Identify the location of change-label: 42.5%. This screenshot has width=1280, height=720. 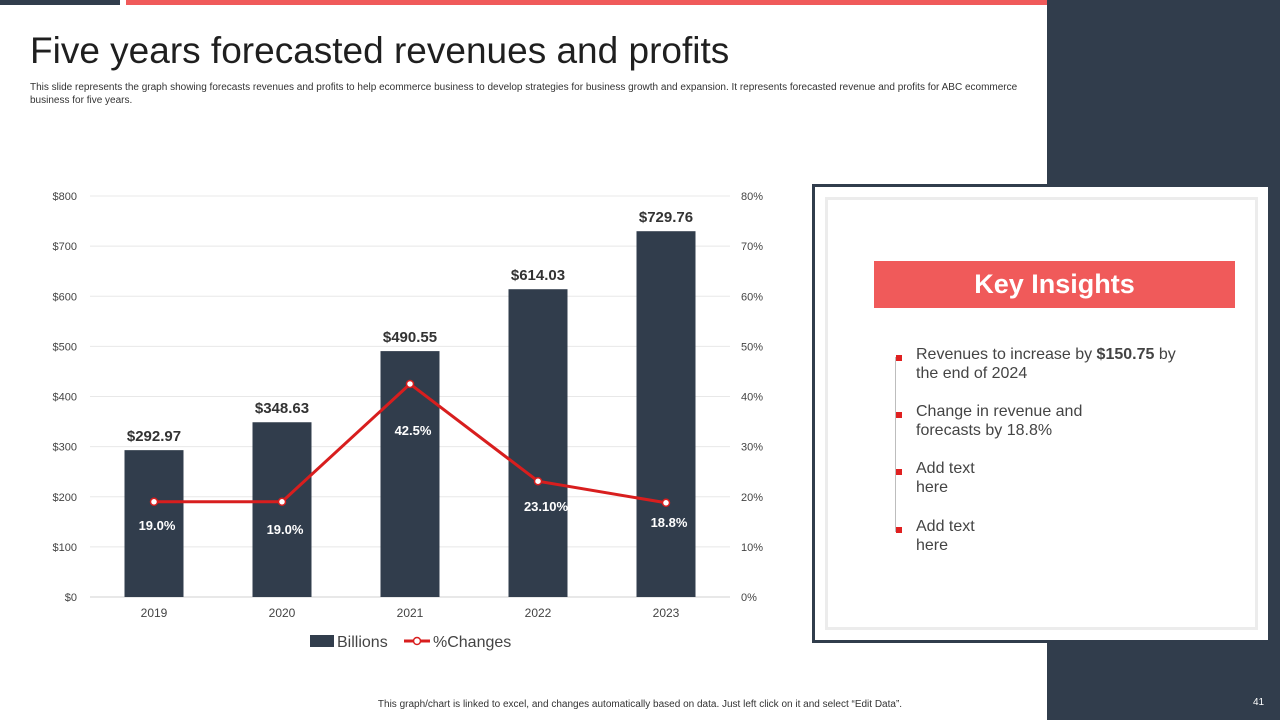
(413, 430).